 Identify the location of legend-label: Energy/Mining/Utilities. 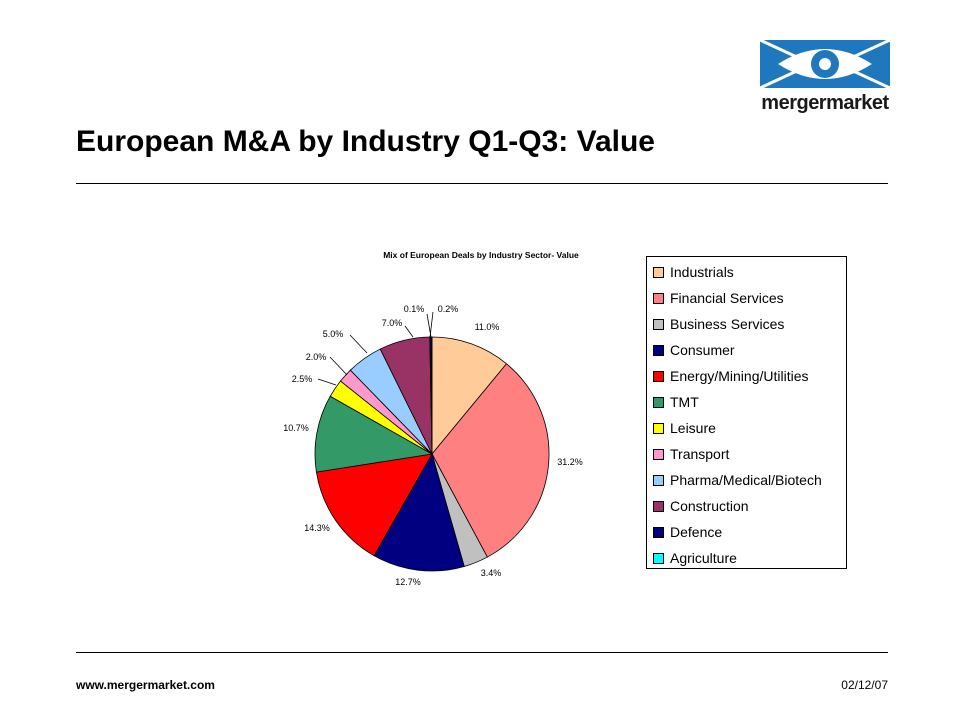
(739, 376).